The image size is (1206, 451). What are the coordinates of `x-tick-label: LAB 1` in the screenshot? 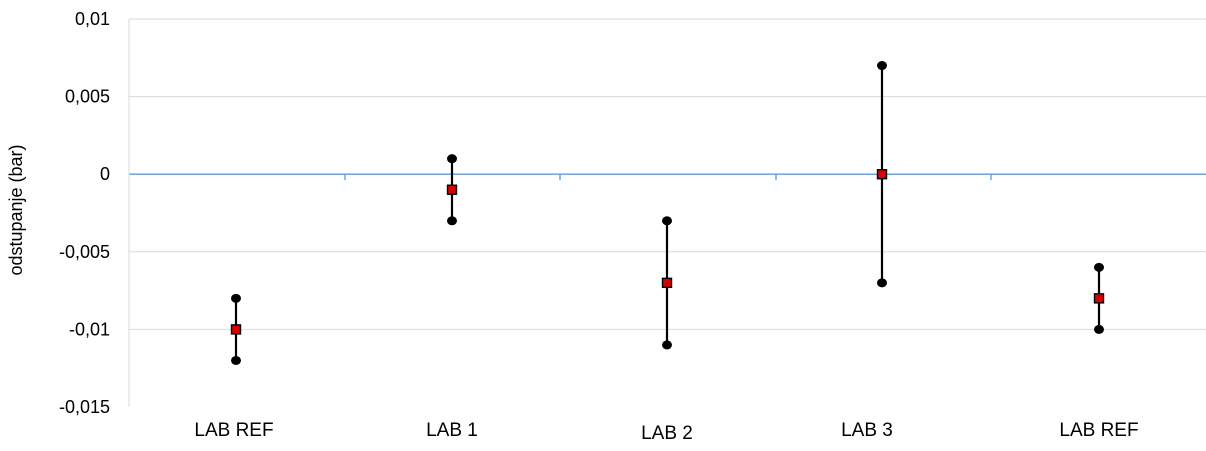 It's located at (452, 430).